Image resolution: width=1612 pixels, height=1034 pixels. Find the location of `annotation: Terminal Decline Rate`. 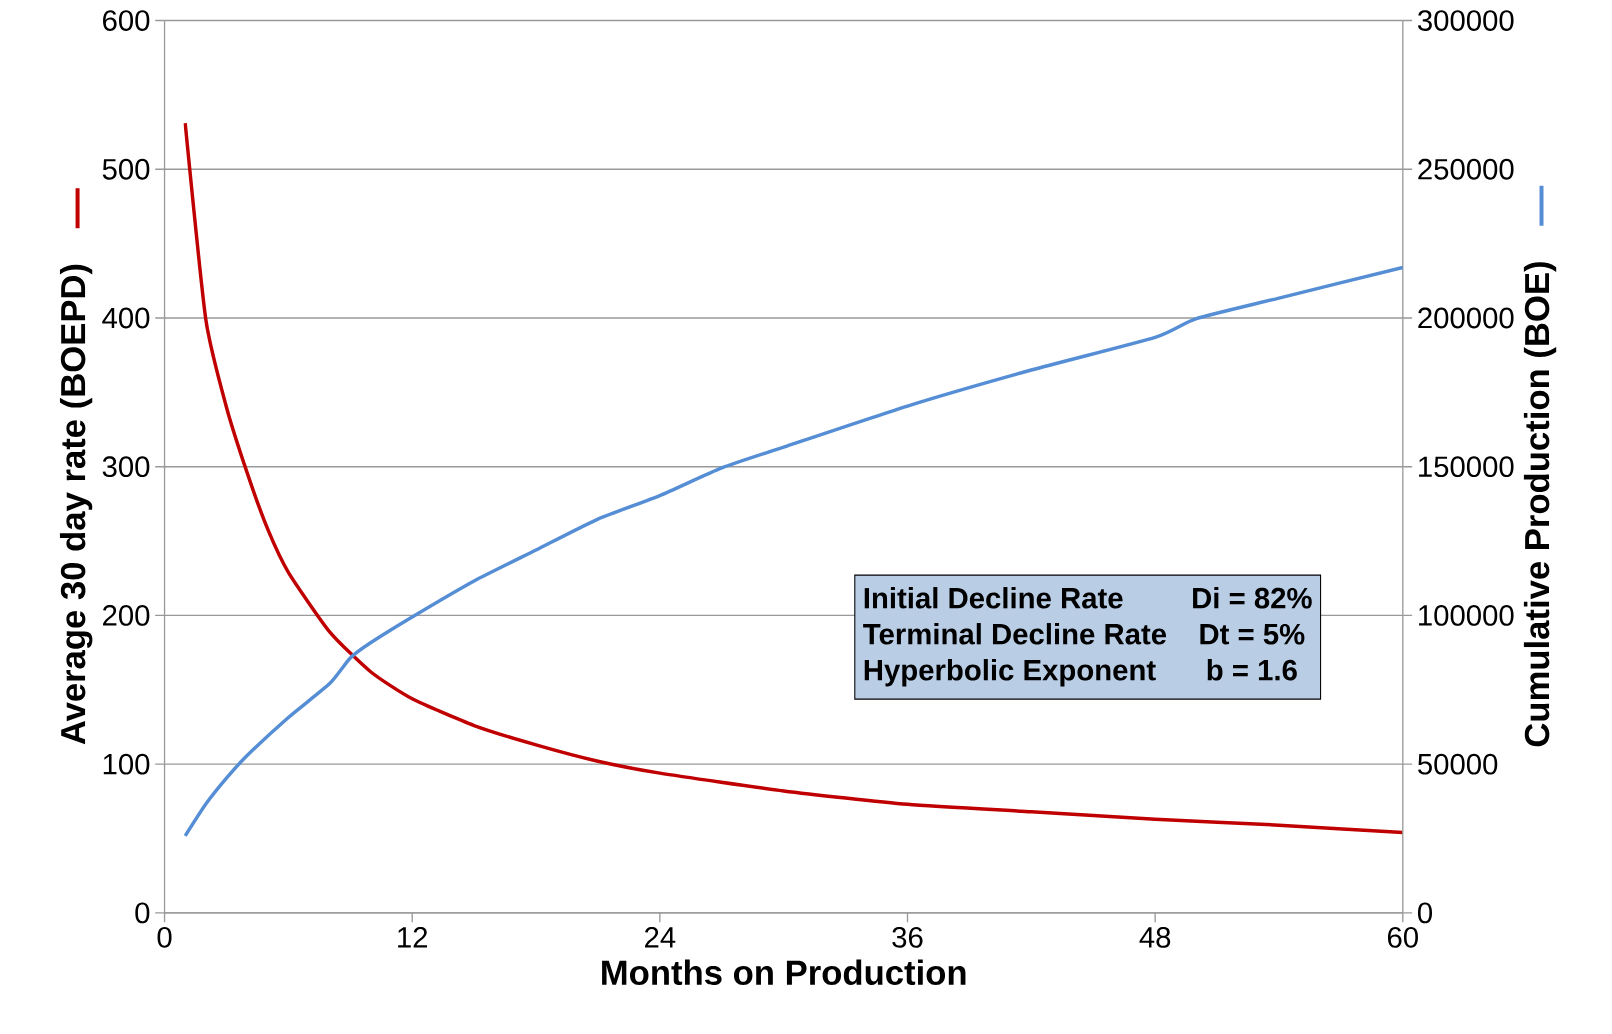

annotation: Terminal Decline Rate is located at coordinates (1015, 634).